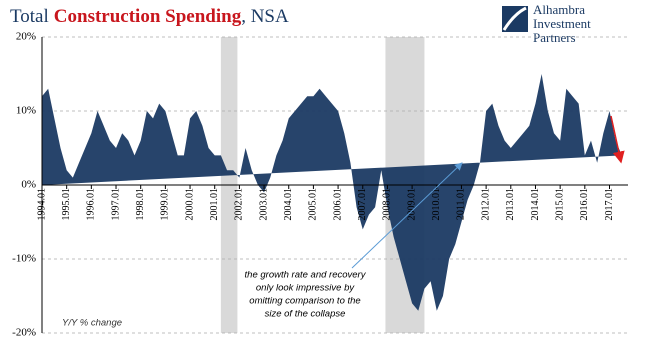 The width and height of the screenshot is (647, 363). Describe the element at coordinates (305, 288) in the screenshot. I see `annotation-line: only look impressive by` at that location.